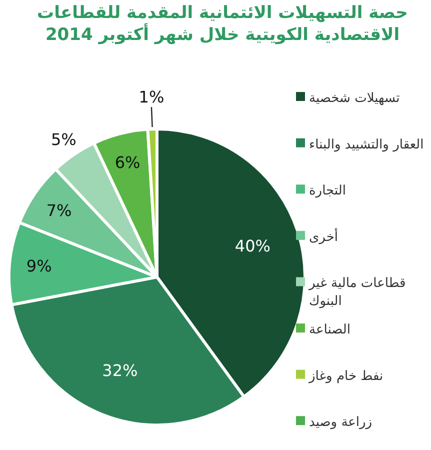 The width and height of the screenshot is (431, 450). Describe the element at coordinates (346, 376) in the screenshot. I see `legend-label: نفط خام وغاز` at that location.